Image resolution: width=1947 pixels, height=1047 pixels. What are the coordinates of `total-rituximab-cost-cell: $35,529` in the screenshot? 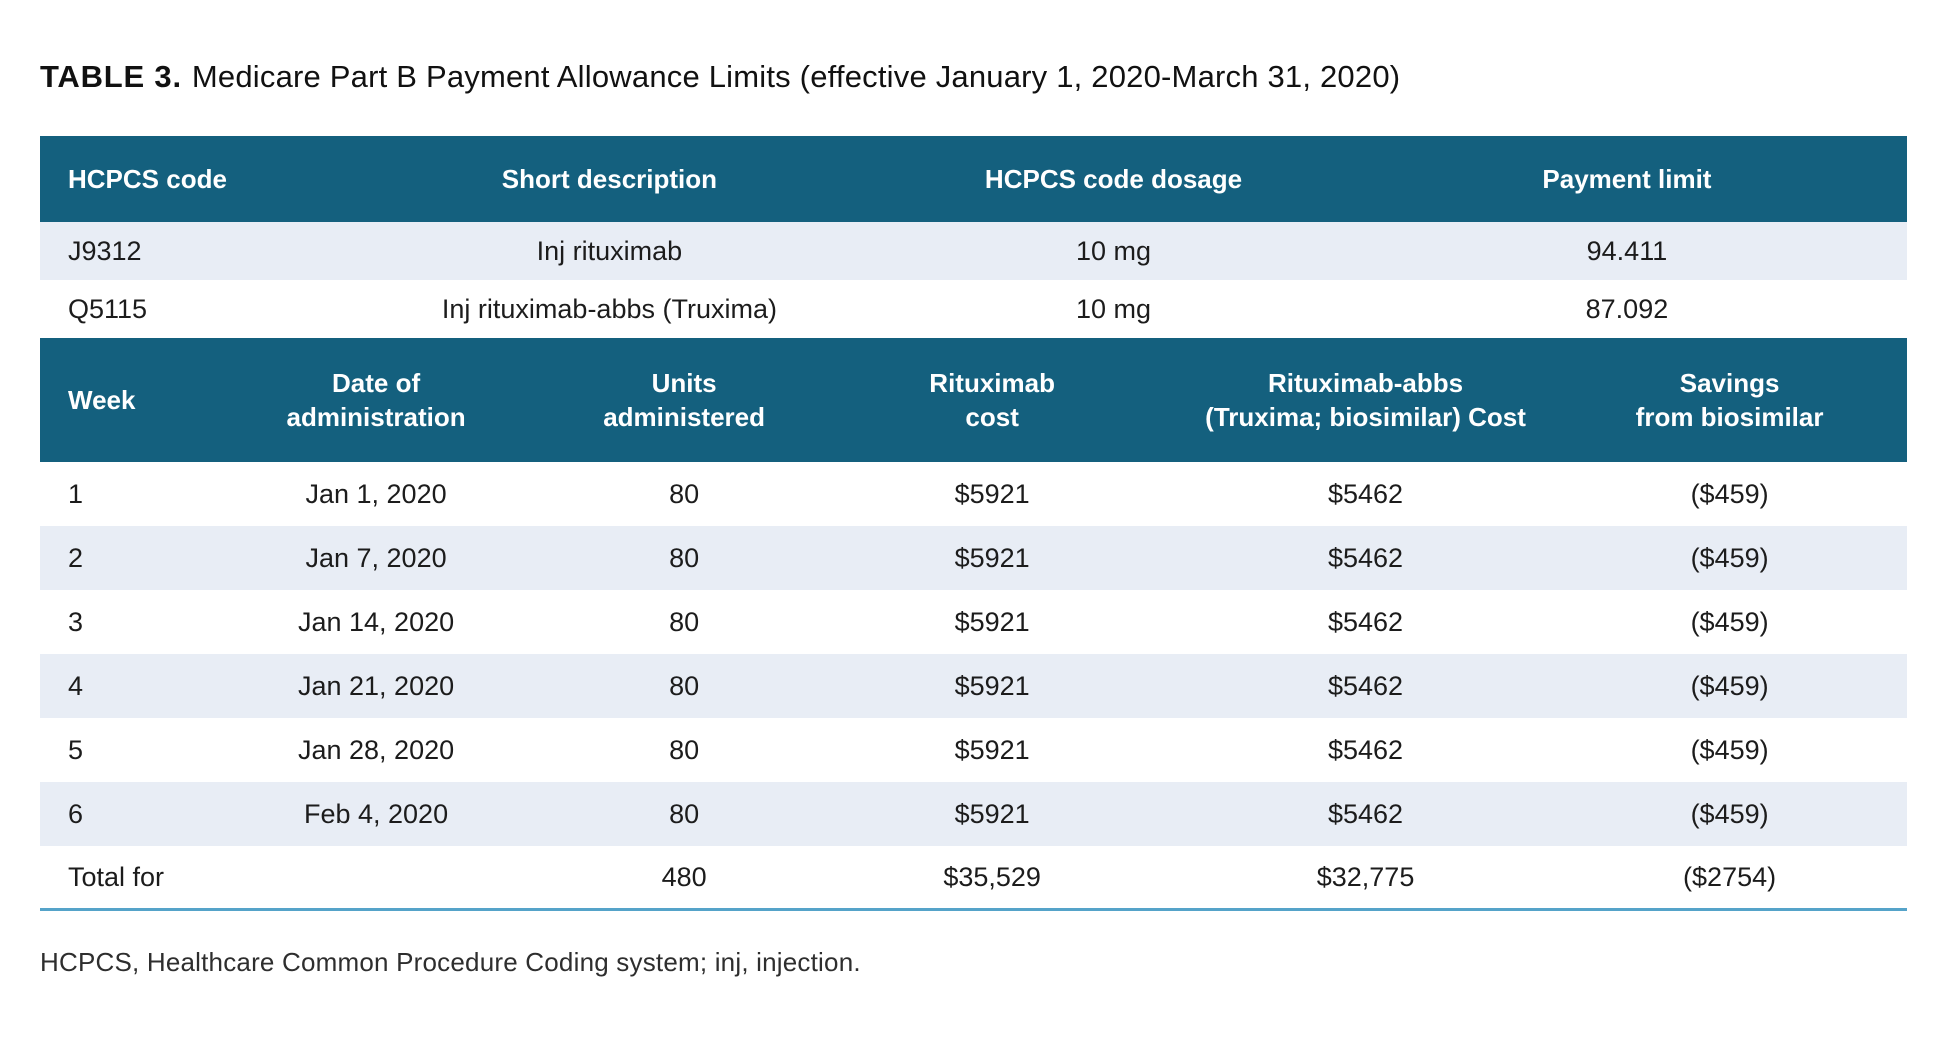 It's located at (992, 876).